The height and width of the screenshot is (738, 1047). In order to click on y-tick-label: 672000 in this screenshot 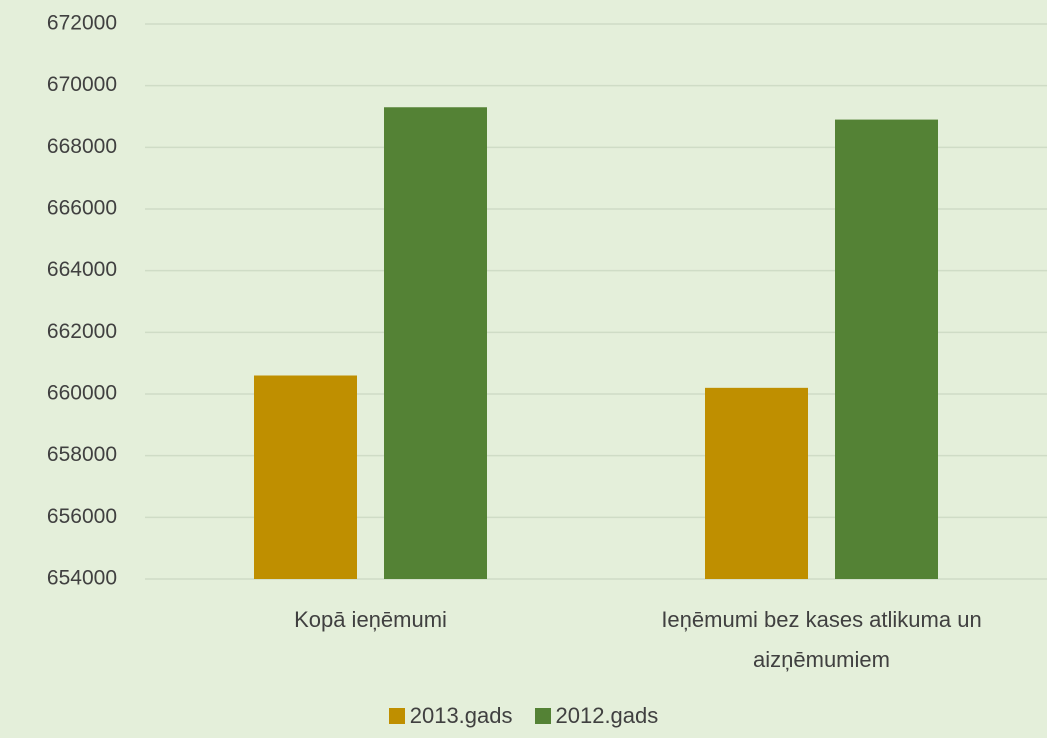, I will do `click(82, 23)`.